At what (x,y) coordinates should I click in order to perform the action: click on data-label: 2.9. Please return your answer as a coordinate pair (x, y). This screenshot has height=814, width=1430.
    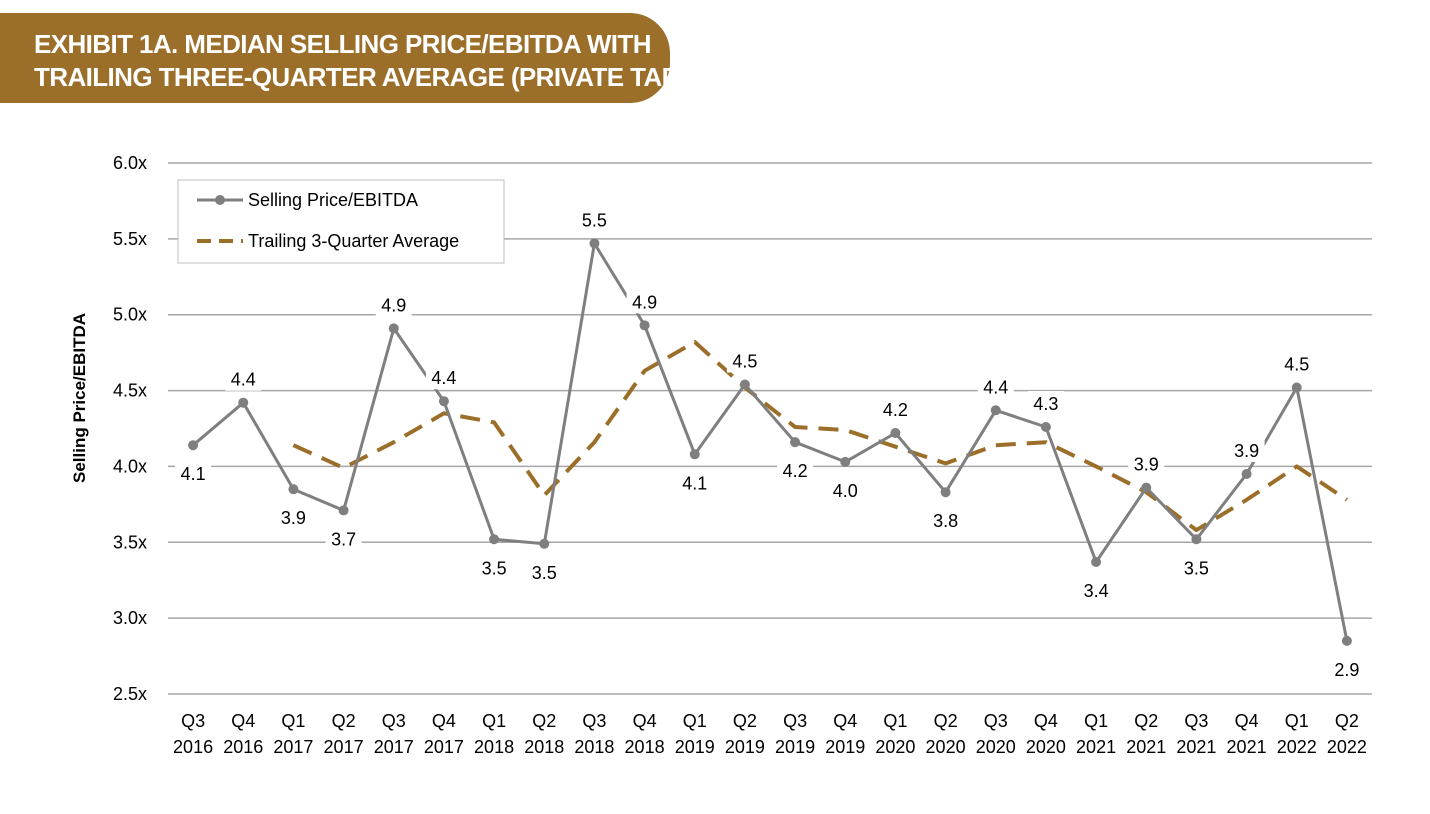
    Looking at the image, I should click on (1346, 670).